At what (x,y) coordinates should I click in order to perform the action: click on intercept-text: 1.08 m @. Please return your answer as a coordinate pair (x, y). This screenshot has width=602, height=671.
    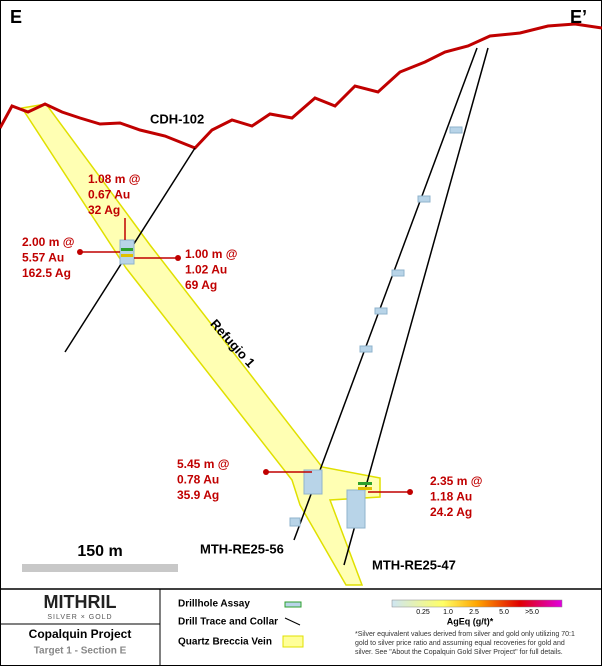
    Looking at the image, I should click on (114, 179).